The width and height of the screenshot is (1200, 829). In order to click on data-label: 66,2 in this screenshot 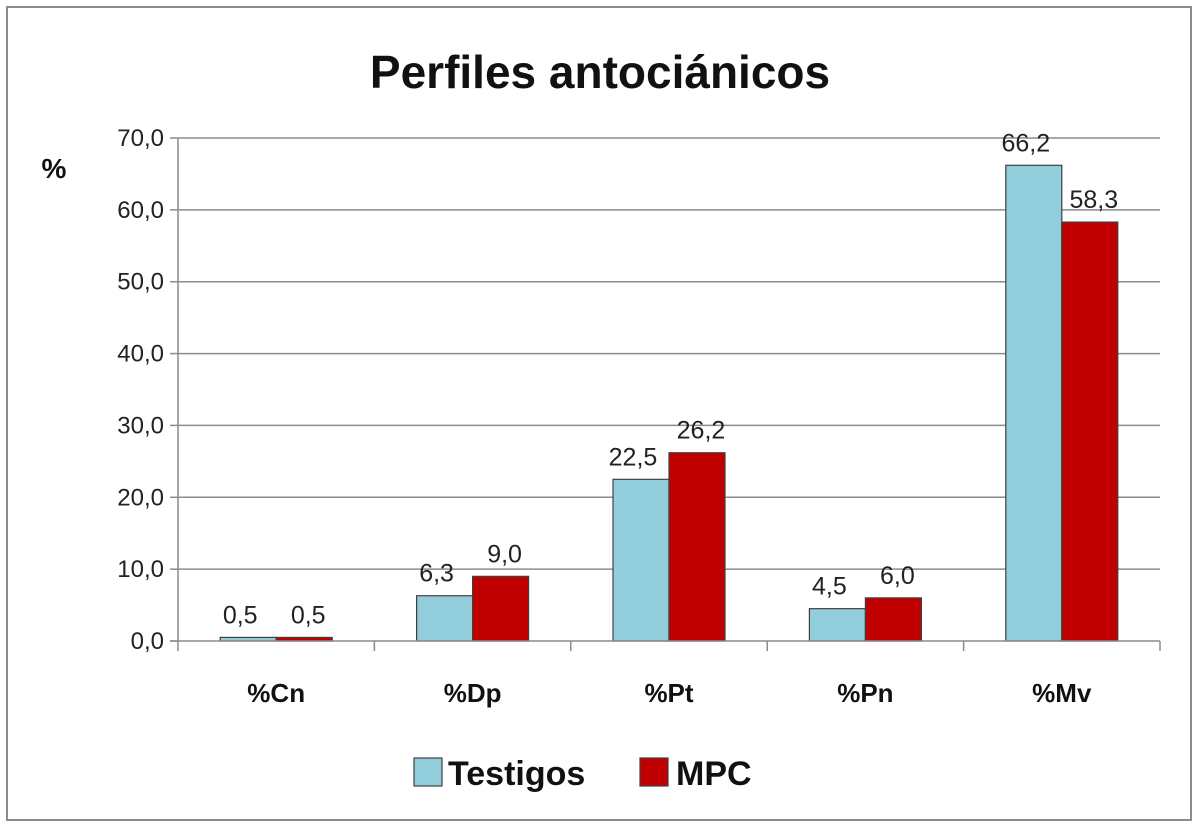, I will do `click(1025, 143)`.